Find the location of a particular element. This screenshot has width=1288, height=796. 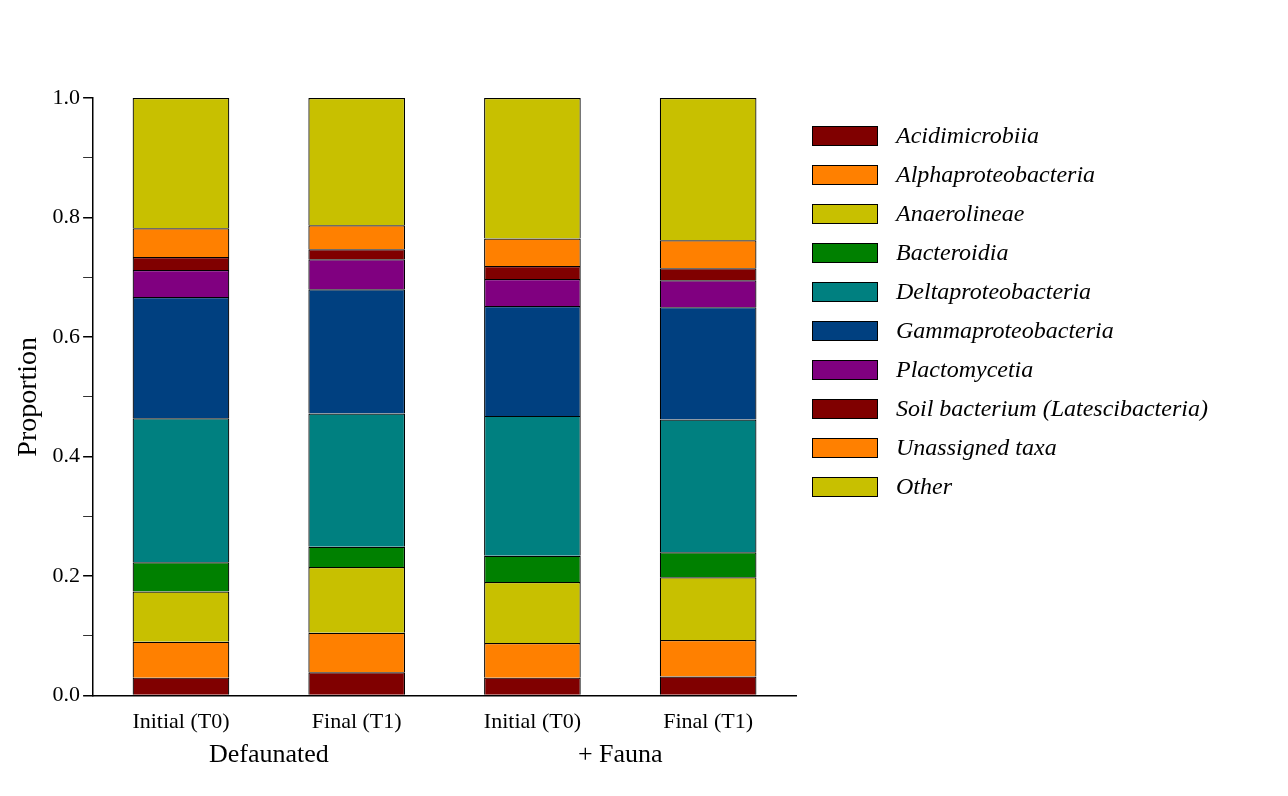

legend-label: Soil bacterium (Latescibacteria) is located at coordinates (1052, 408).